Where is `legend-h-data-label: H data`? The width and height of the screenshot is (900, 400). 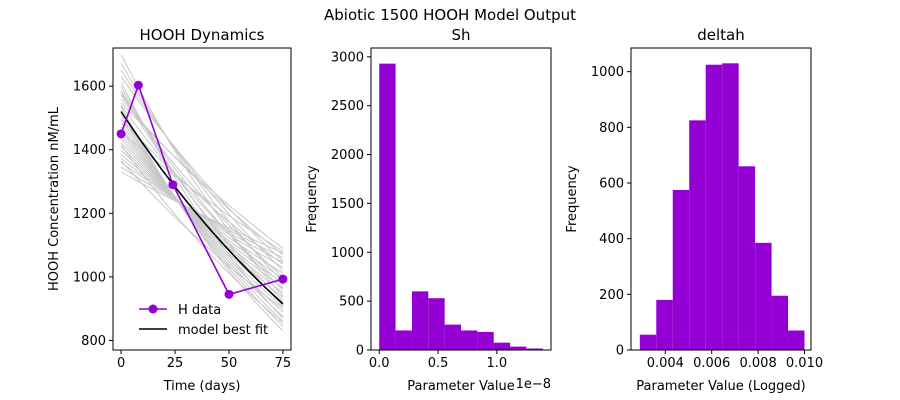 legend-h-data-label: H data is located at coordinates (199, 310).